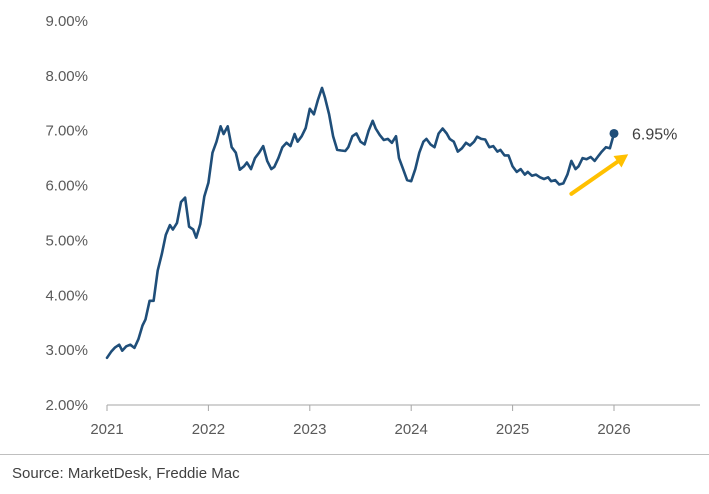  I want to click on annotation-layer: 6.95%, so click(623, 161).